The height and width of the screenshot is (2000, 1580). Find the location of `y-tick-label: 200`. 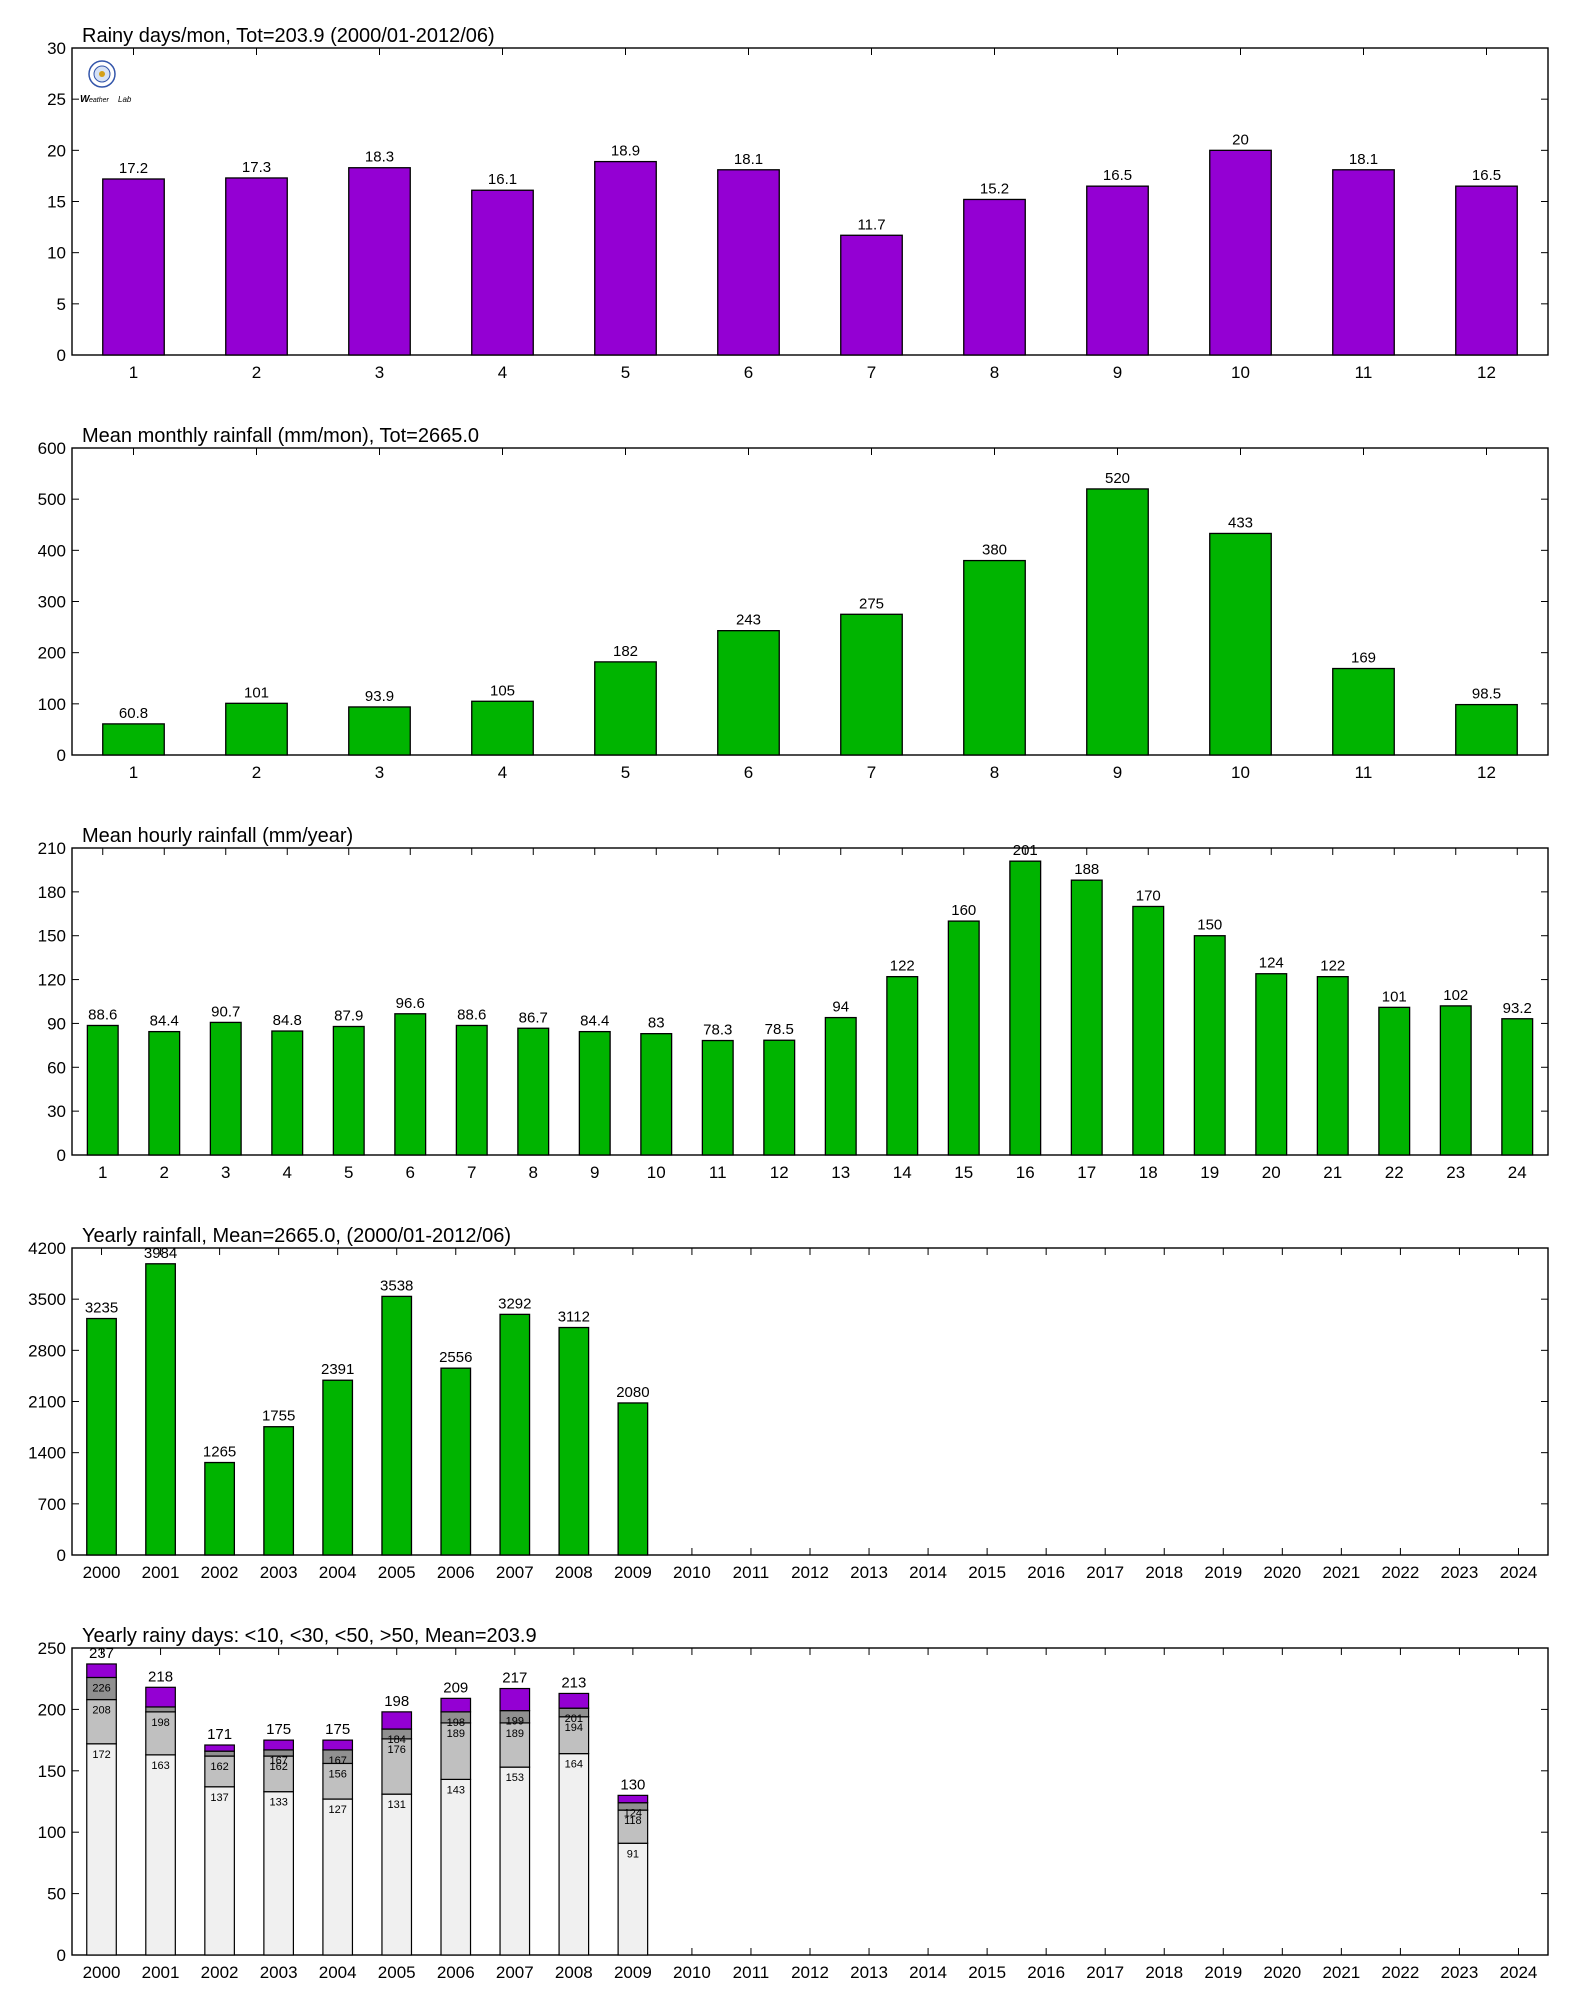

y-tick-label: 200 is located at coordinates (52, 1709).